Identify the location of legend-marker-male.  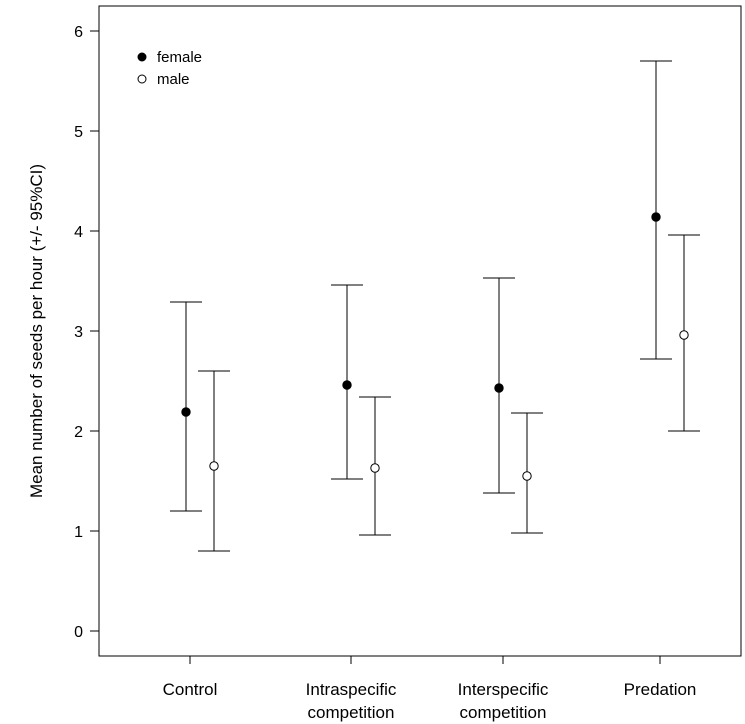
(142, 79).